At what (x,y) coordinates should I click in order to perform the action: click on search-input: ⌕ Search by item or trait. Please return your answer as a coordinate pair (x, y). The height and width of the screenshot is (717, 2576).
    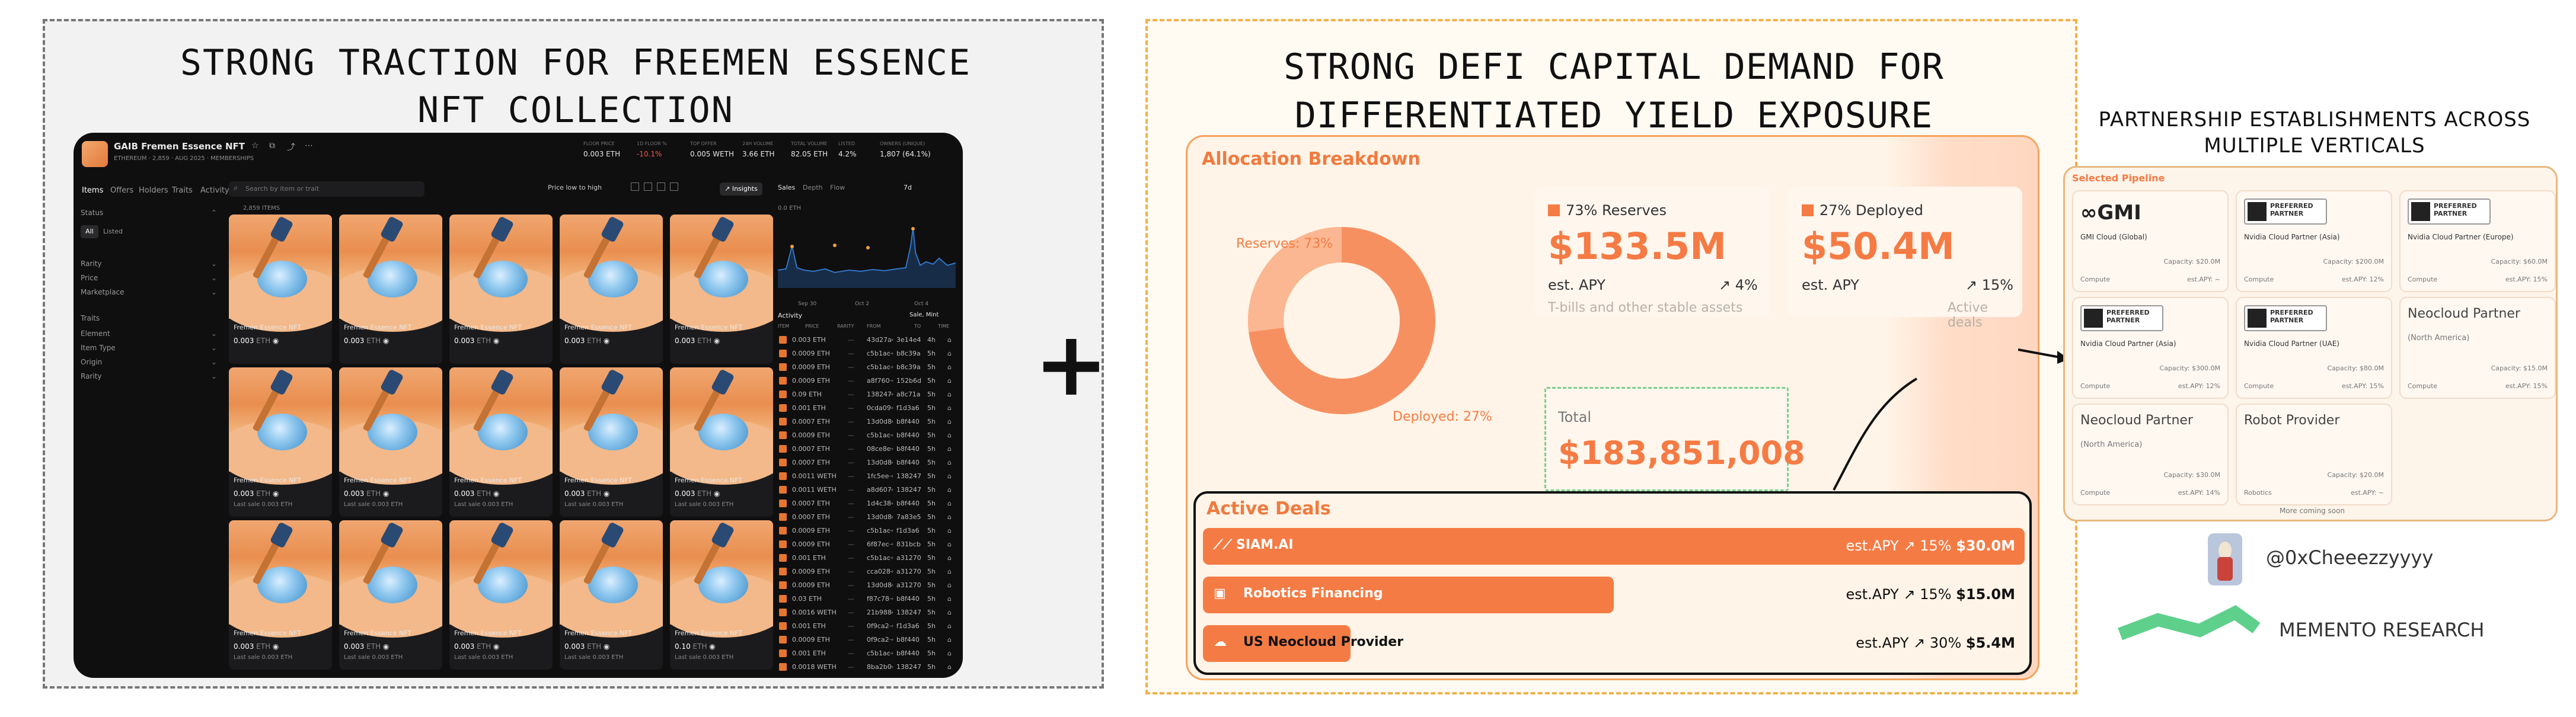
    Looking at the image, I should click on (326, 189).